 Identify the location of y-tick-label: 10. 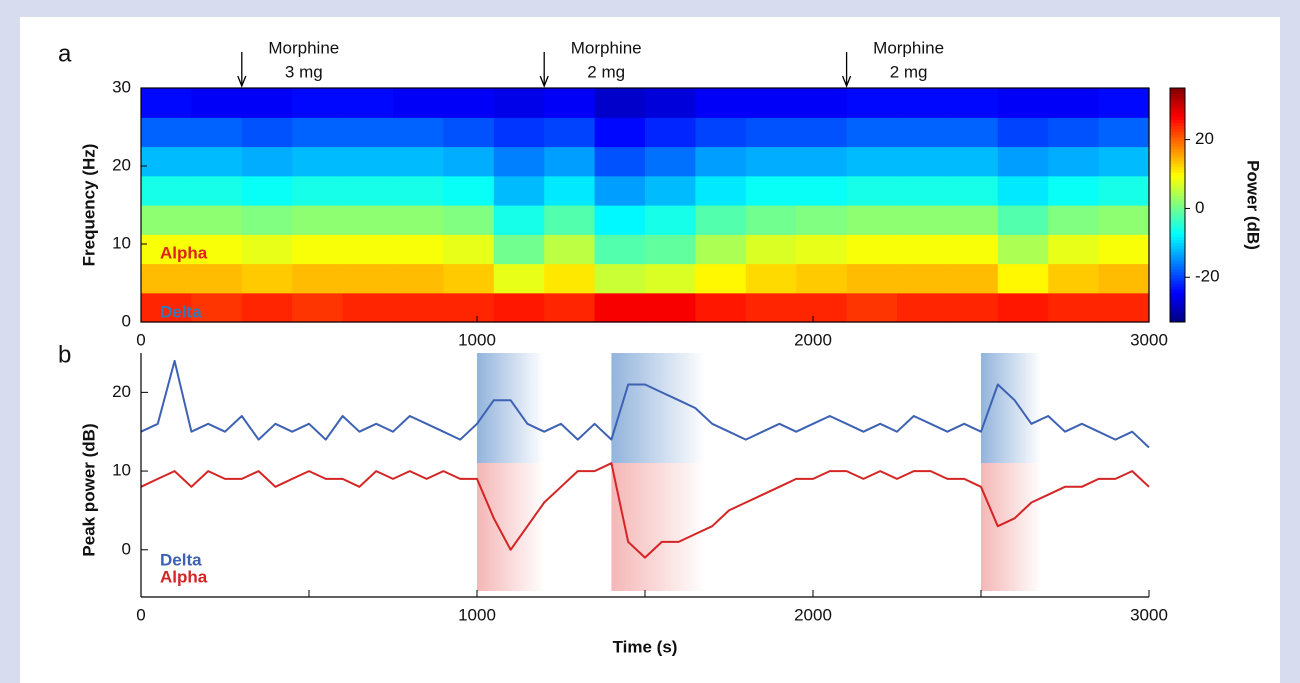
(121, 470).